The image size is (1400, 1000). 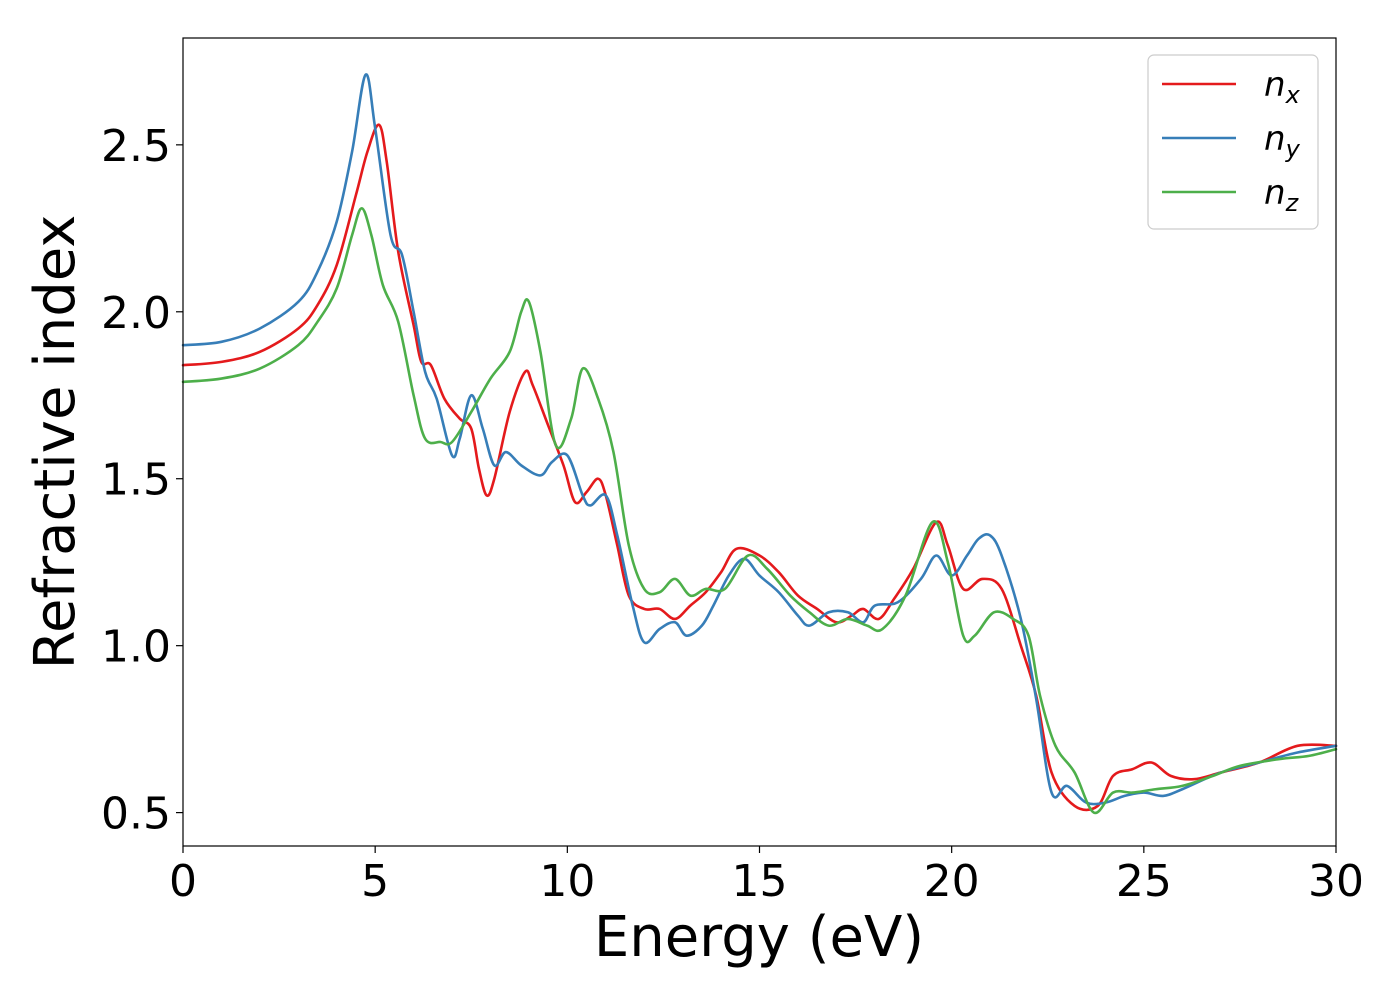 What do you see at coordinates (952, 881) in the screenshot?
I see `x-tick-label: 20` at bounding box center [952, 881].